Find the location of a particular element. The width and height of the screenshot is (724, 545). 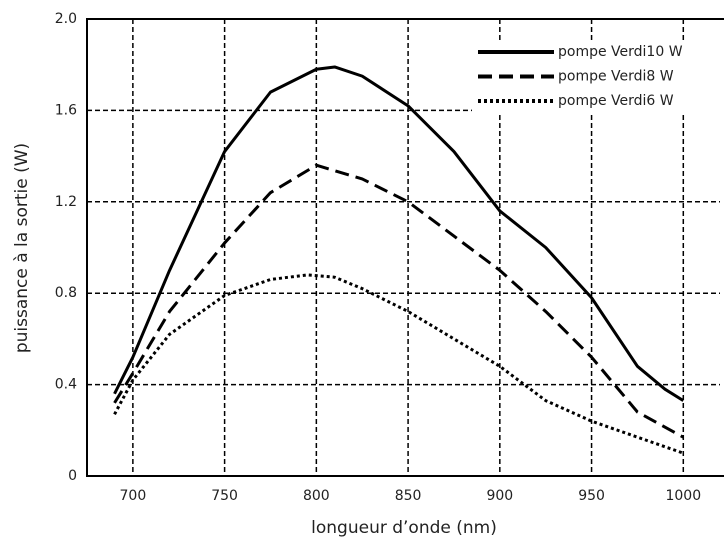

legend-label: pompe Verdi8 W is located at coordinates (616, 77).